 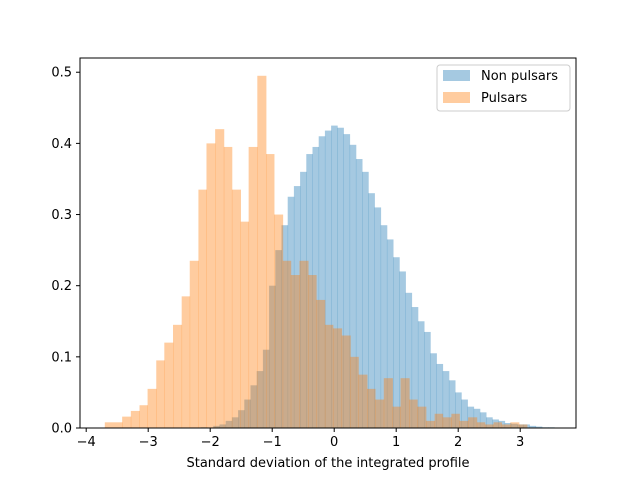 I want to click on x-axis-ticks: −4 −3 −2 −1 0 1 2 3, so click(x=300, y=439).